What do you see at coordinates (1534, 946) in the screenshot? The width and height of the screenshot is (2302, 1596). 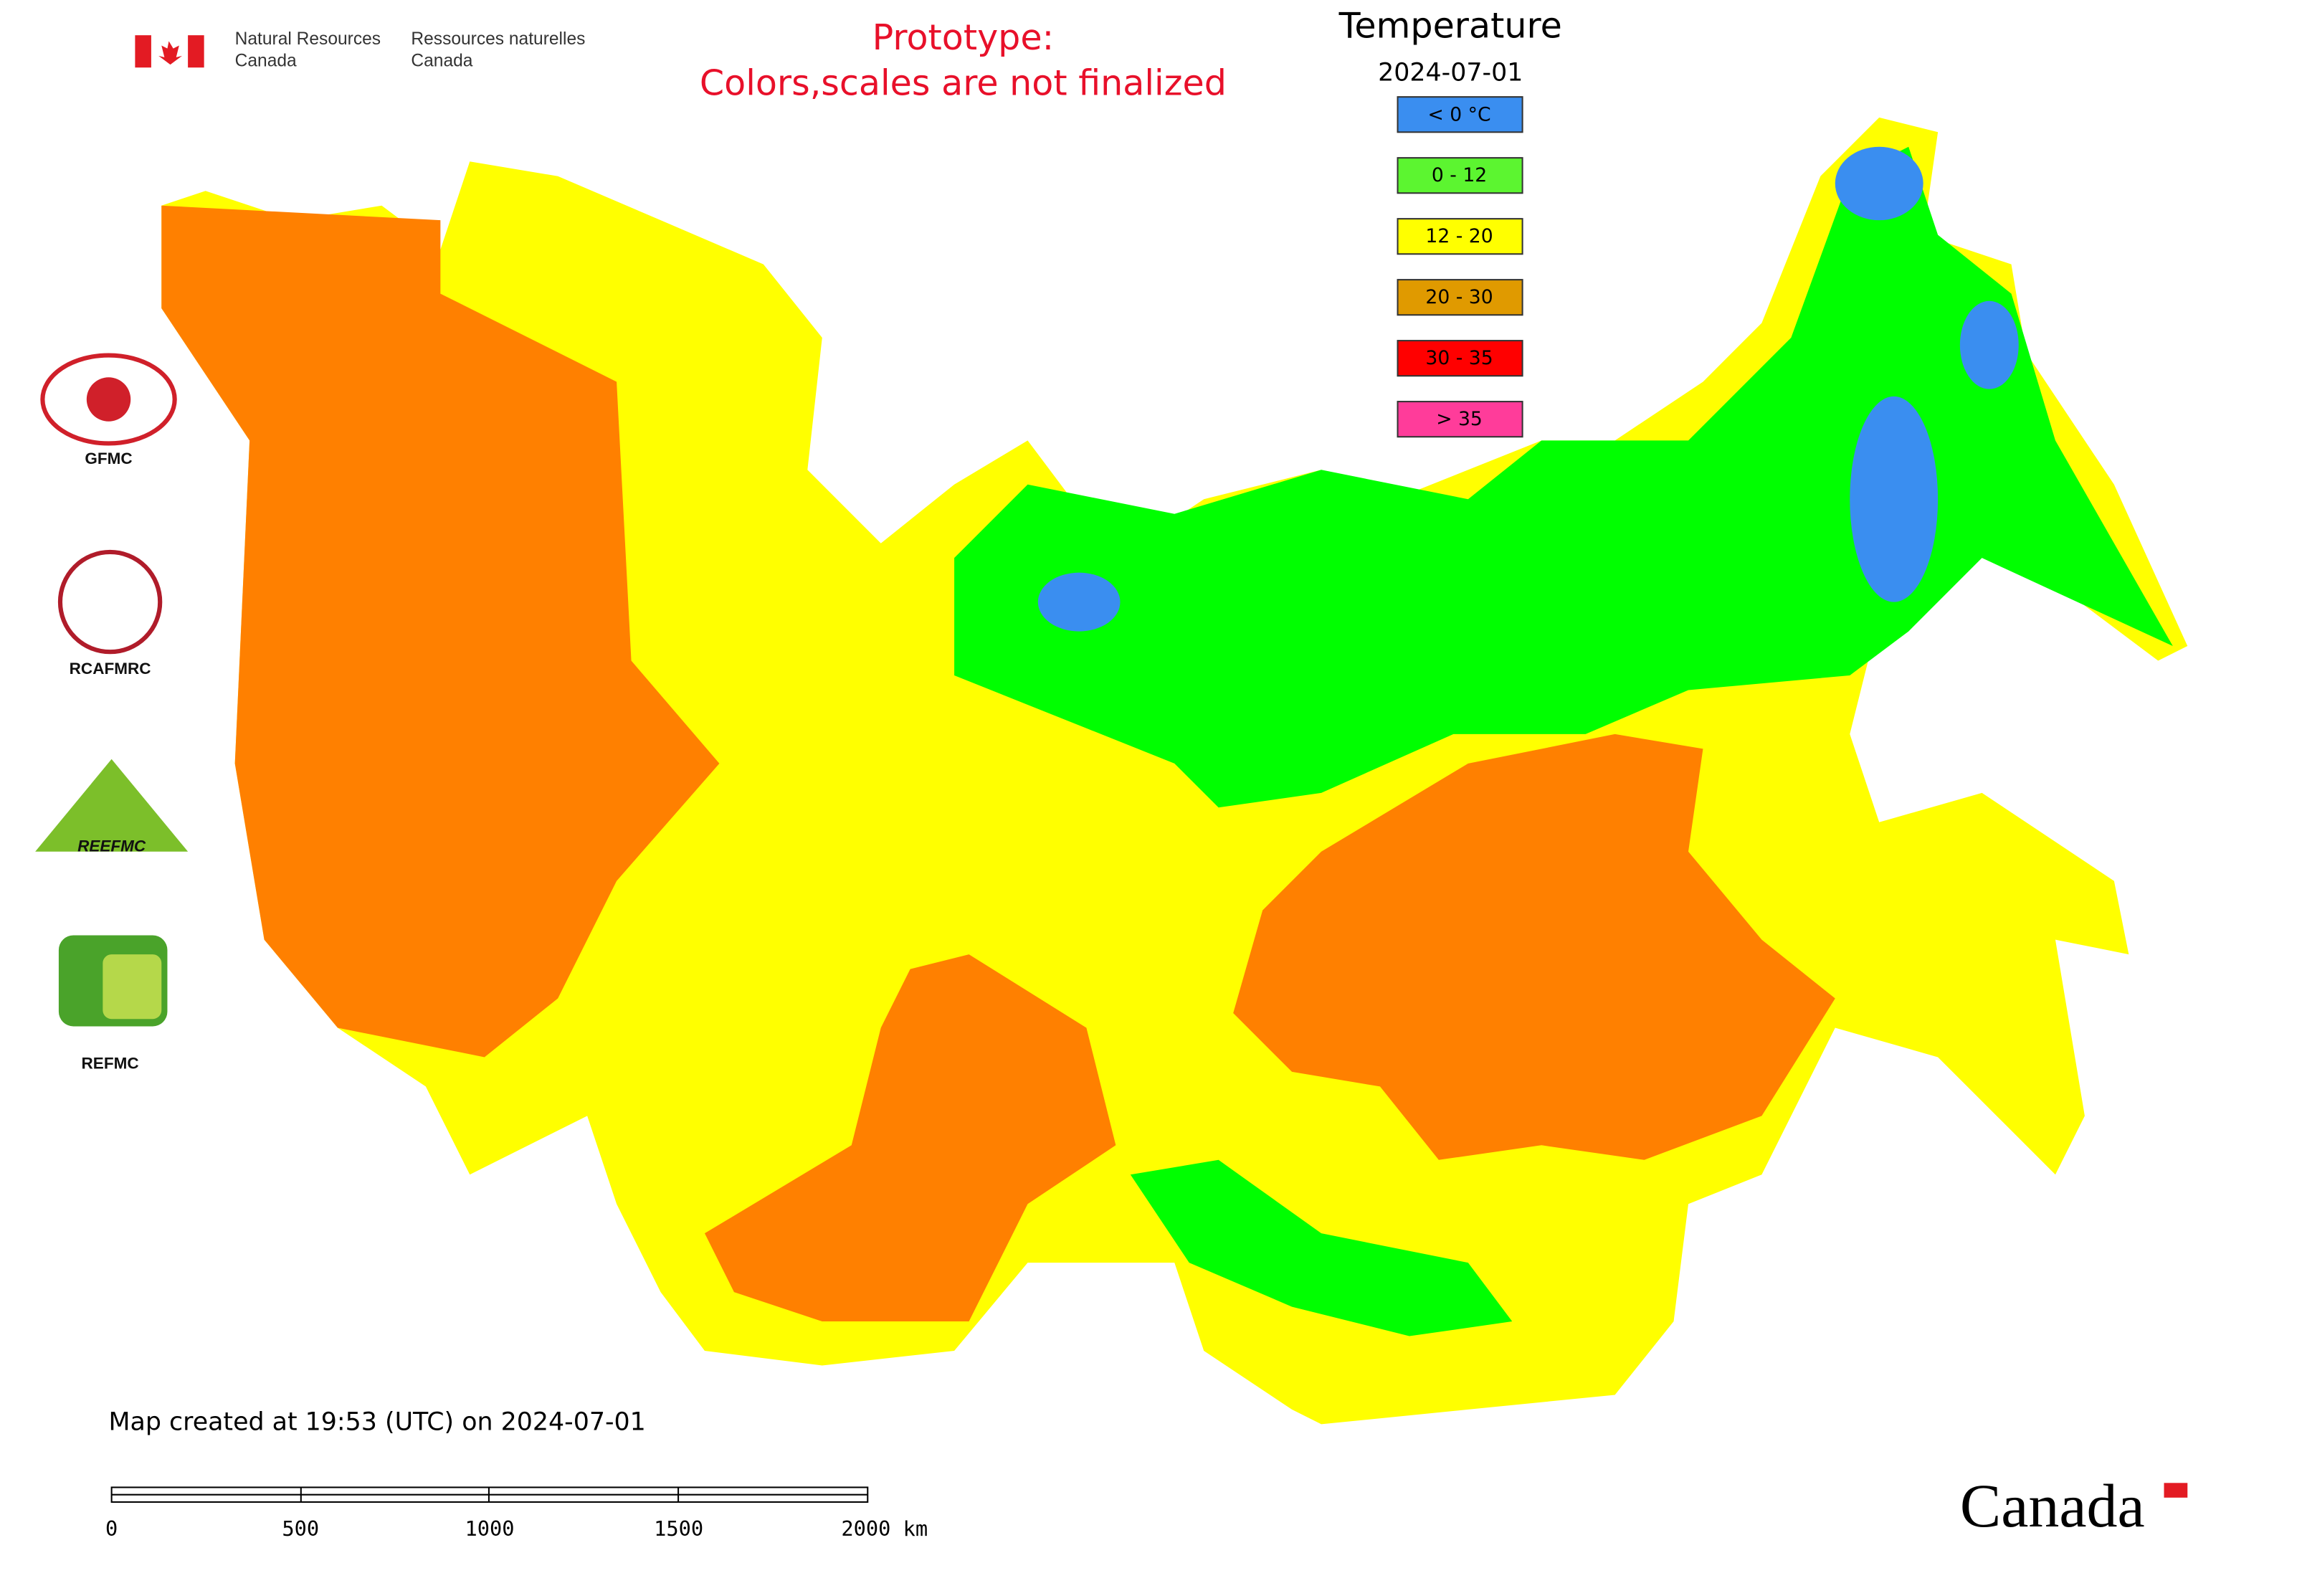 I see `region-orange-east` at bounding box center [1534, 946].